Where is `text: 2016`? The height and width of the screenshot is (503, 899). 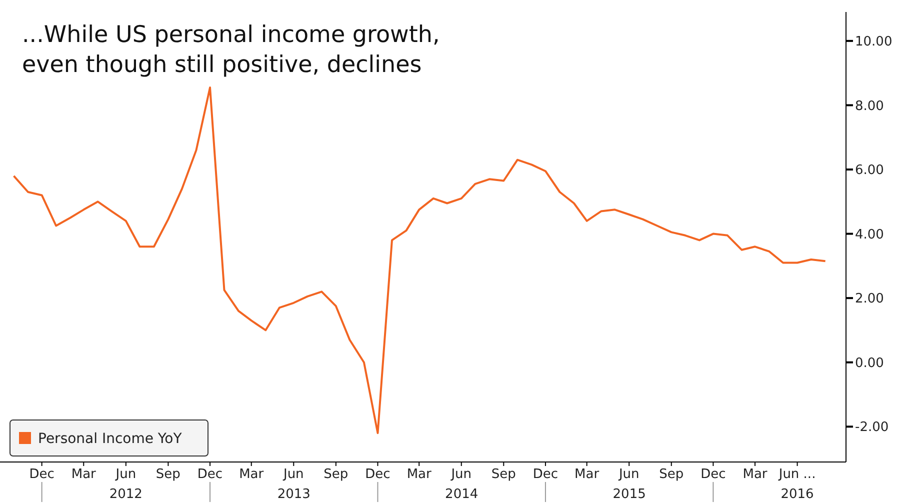
text: 2016 is located at coordinates (797, 494).